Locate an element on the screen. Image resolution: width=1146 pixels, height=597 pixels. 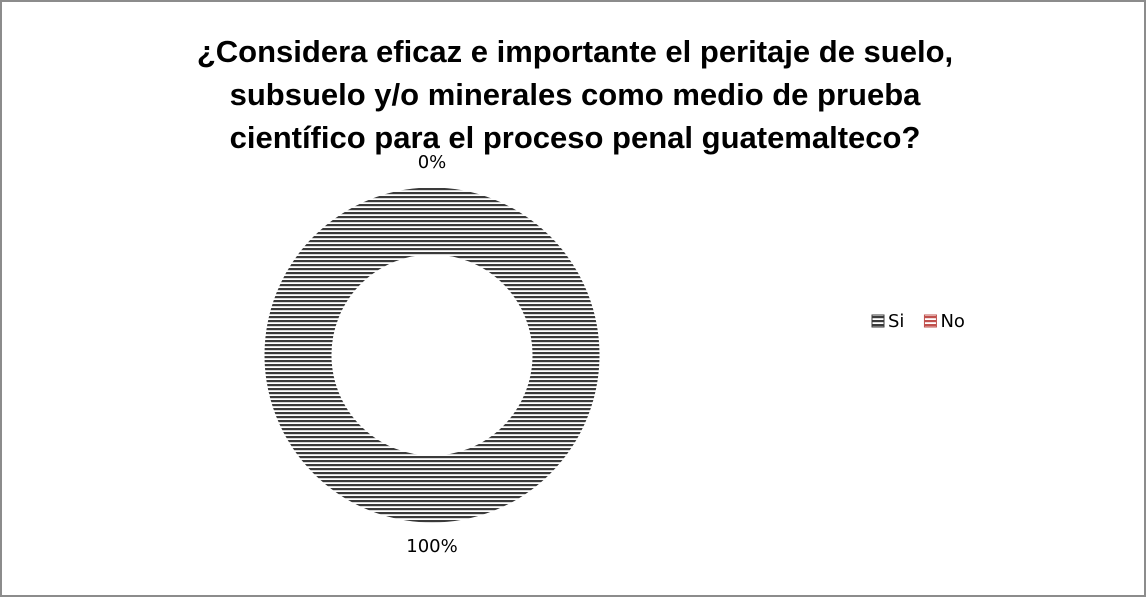
data-label: 0% is located at coordinates (432, 162).